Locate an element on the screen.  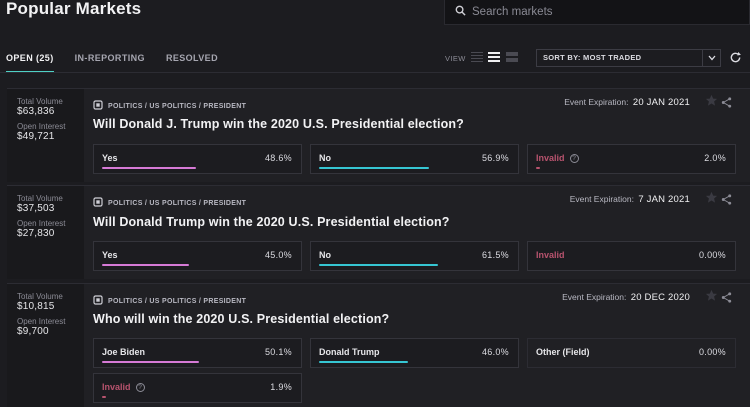
outcome-yes: Yes 45.0% is located at coordinates (197, 256).